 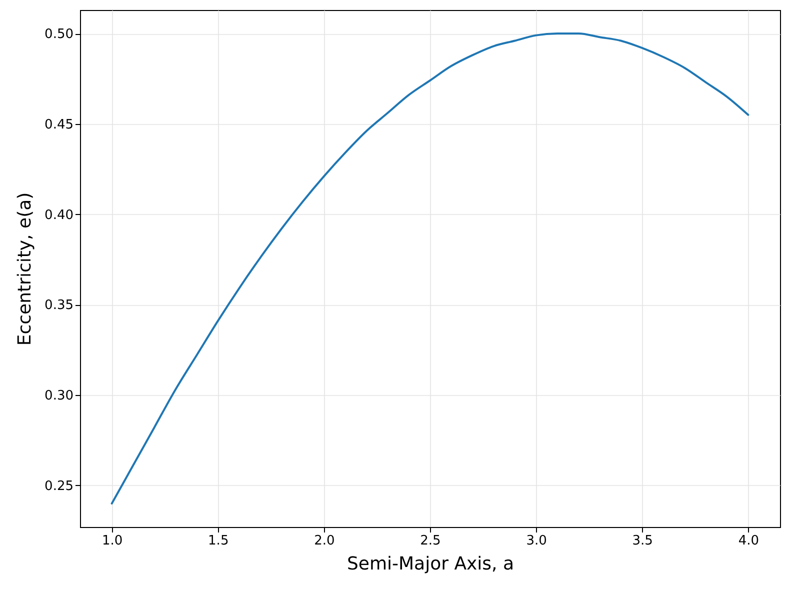 I want to click on y-tick-label: 0.30, so click(x=59, y=396).